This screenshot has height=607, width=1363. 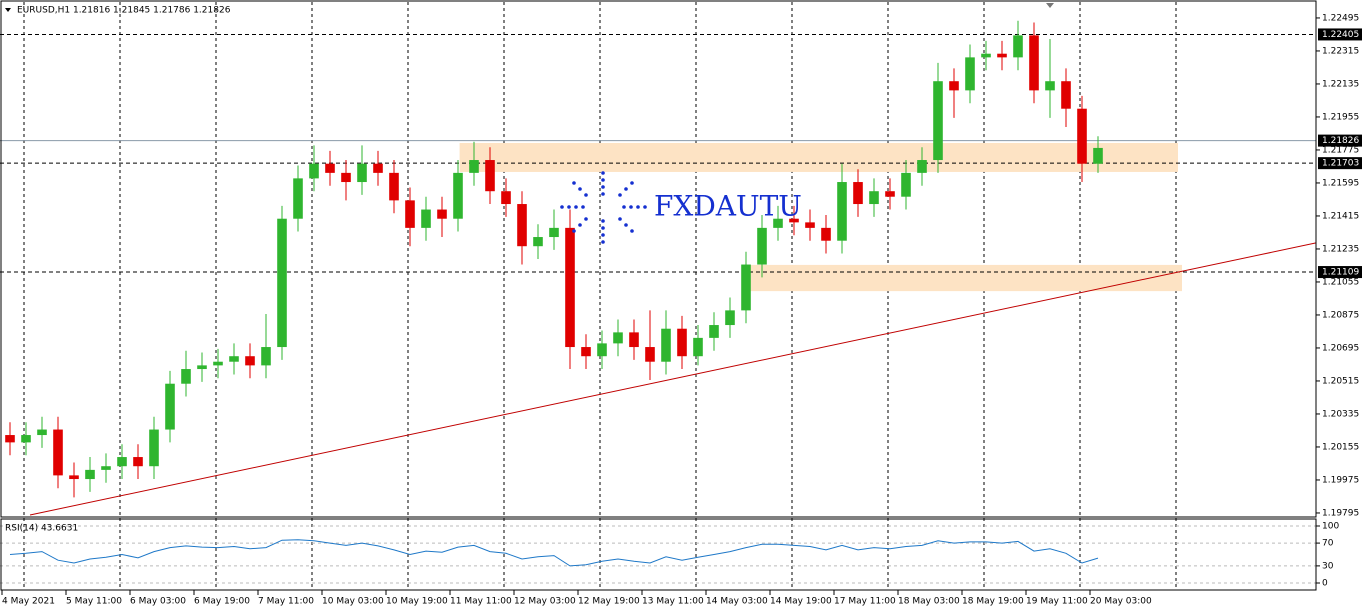 I want to click on y-tick-label: 1.21235, so click(x=1340, y=249).